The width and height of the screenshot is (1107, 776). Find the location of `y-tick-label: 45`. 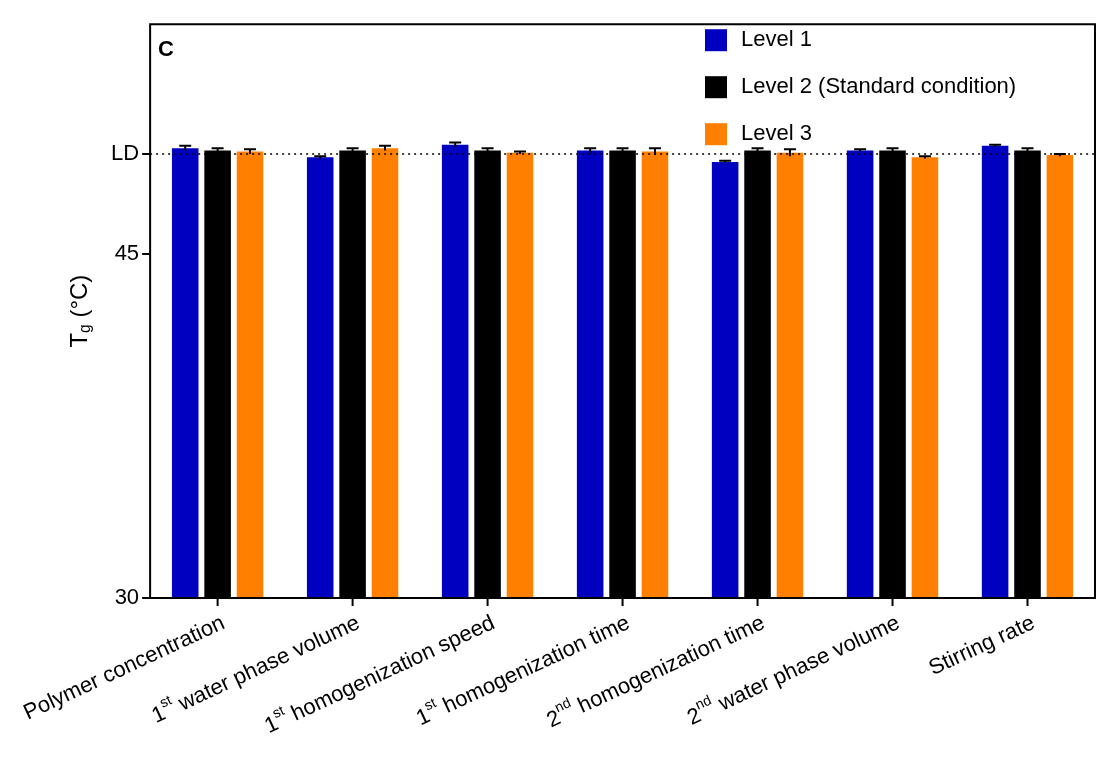

y-tick-label: 45 is located at coordinates (127, 252).